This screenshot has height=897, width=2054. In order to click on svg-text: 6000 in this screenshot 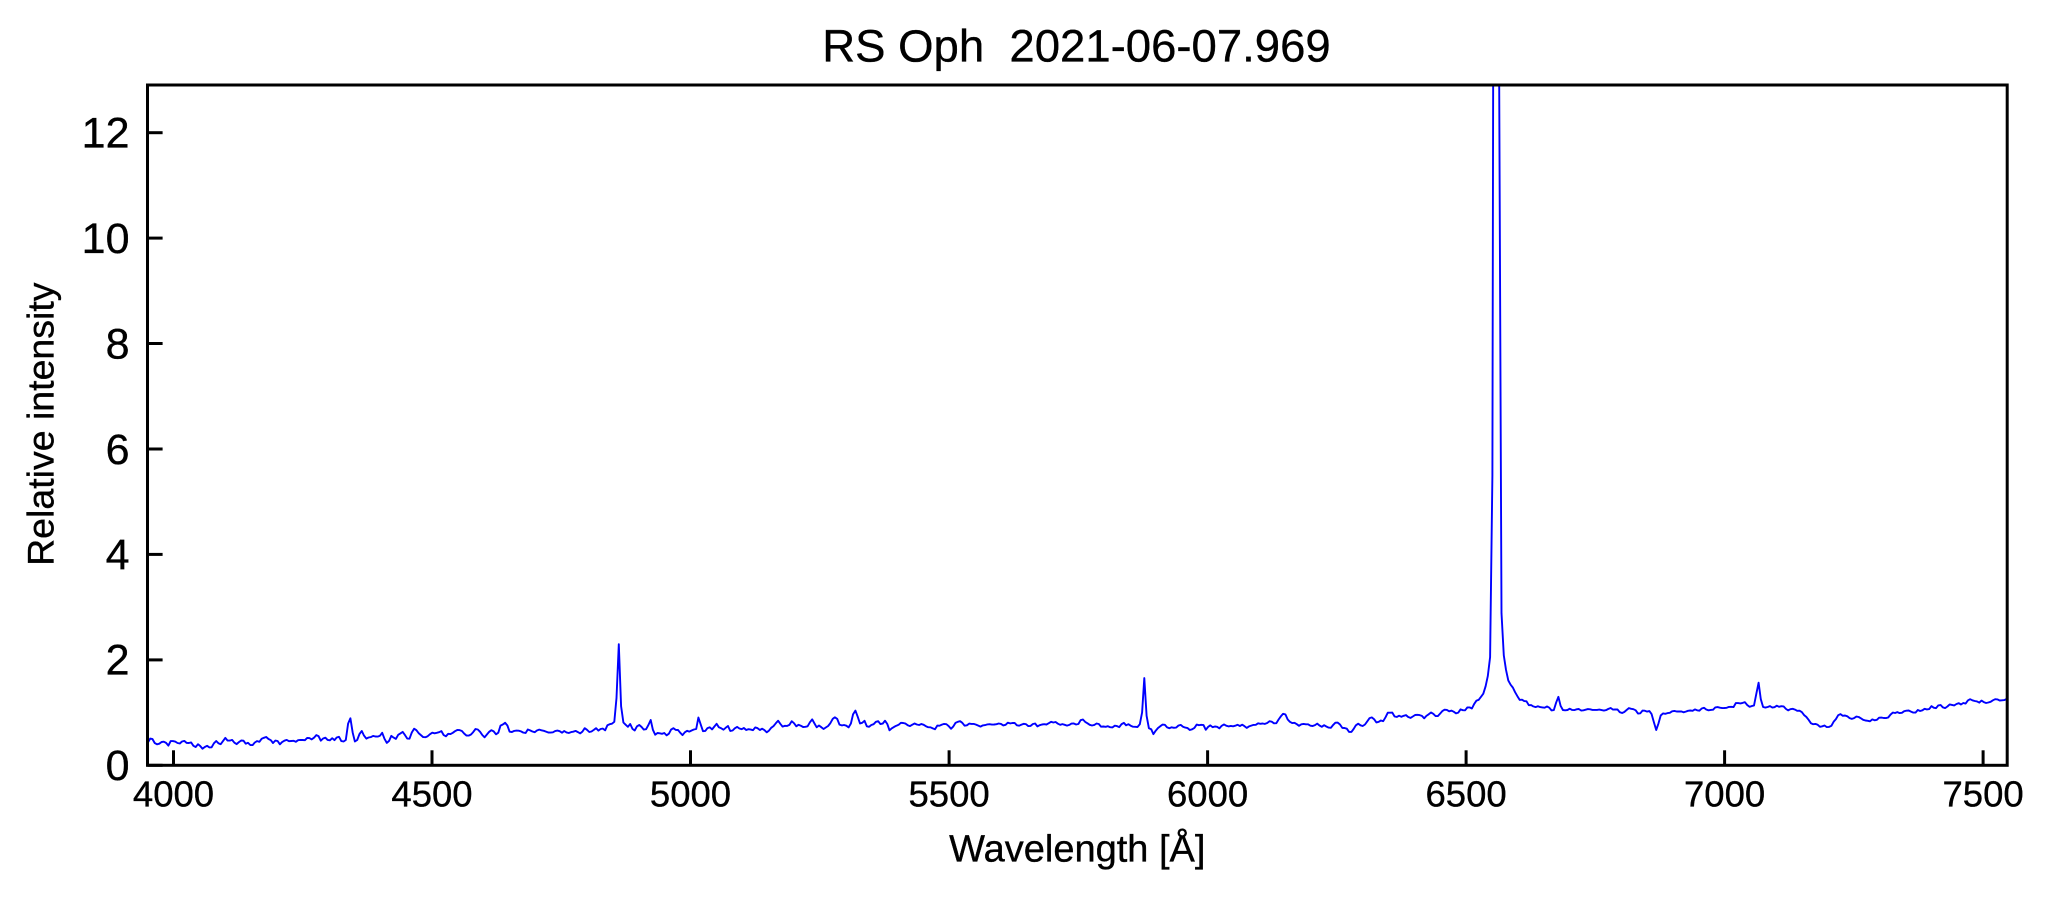, I will do `click(1207, 794)`.